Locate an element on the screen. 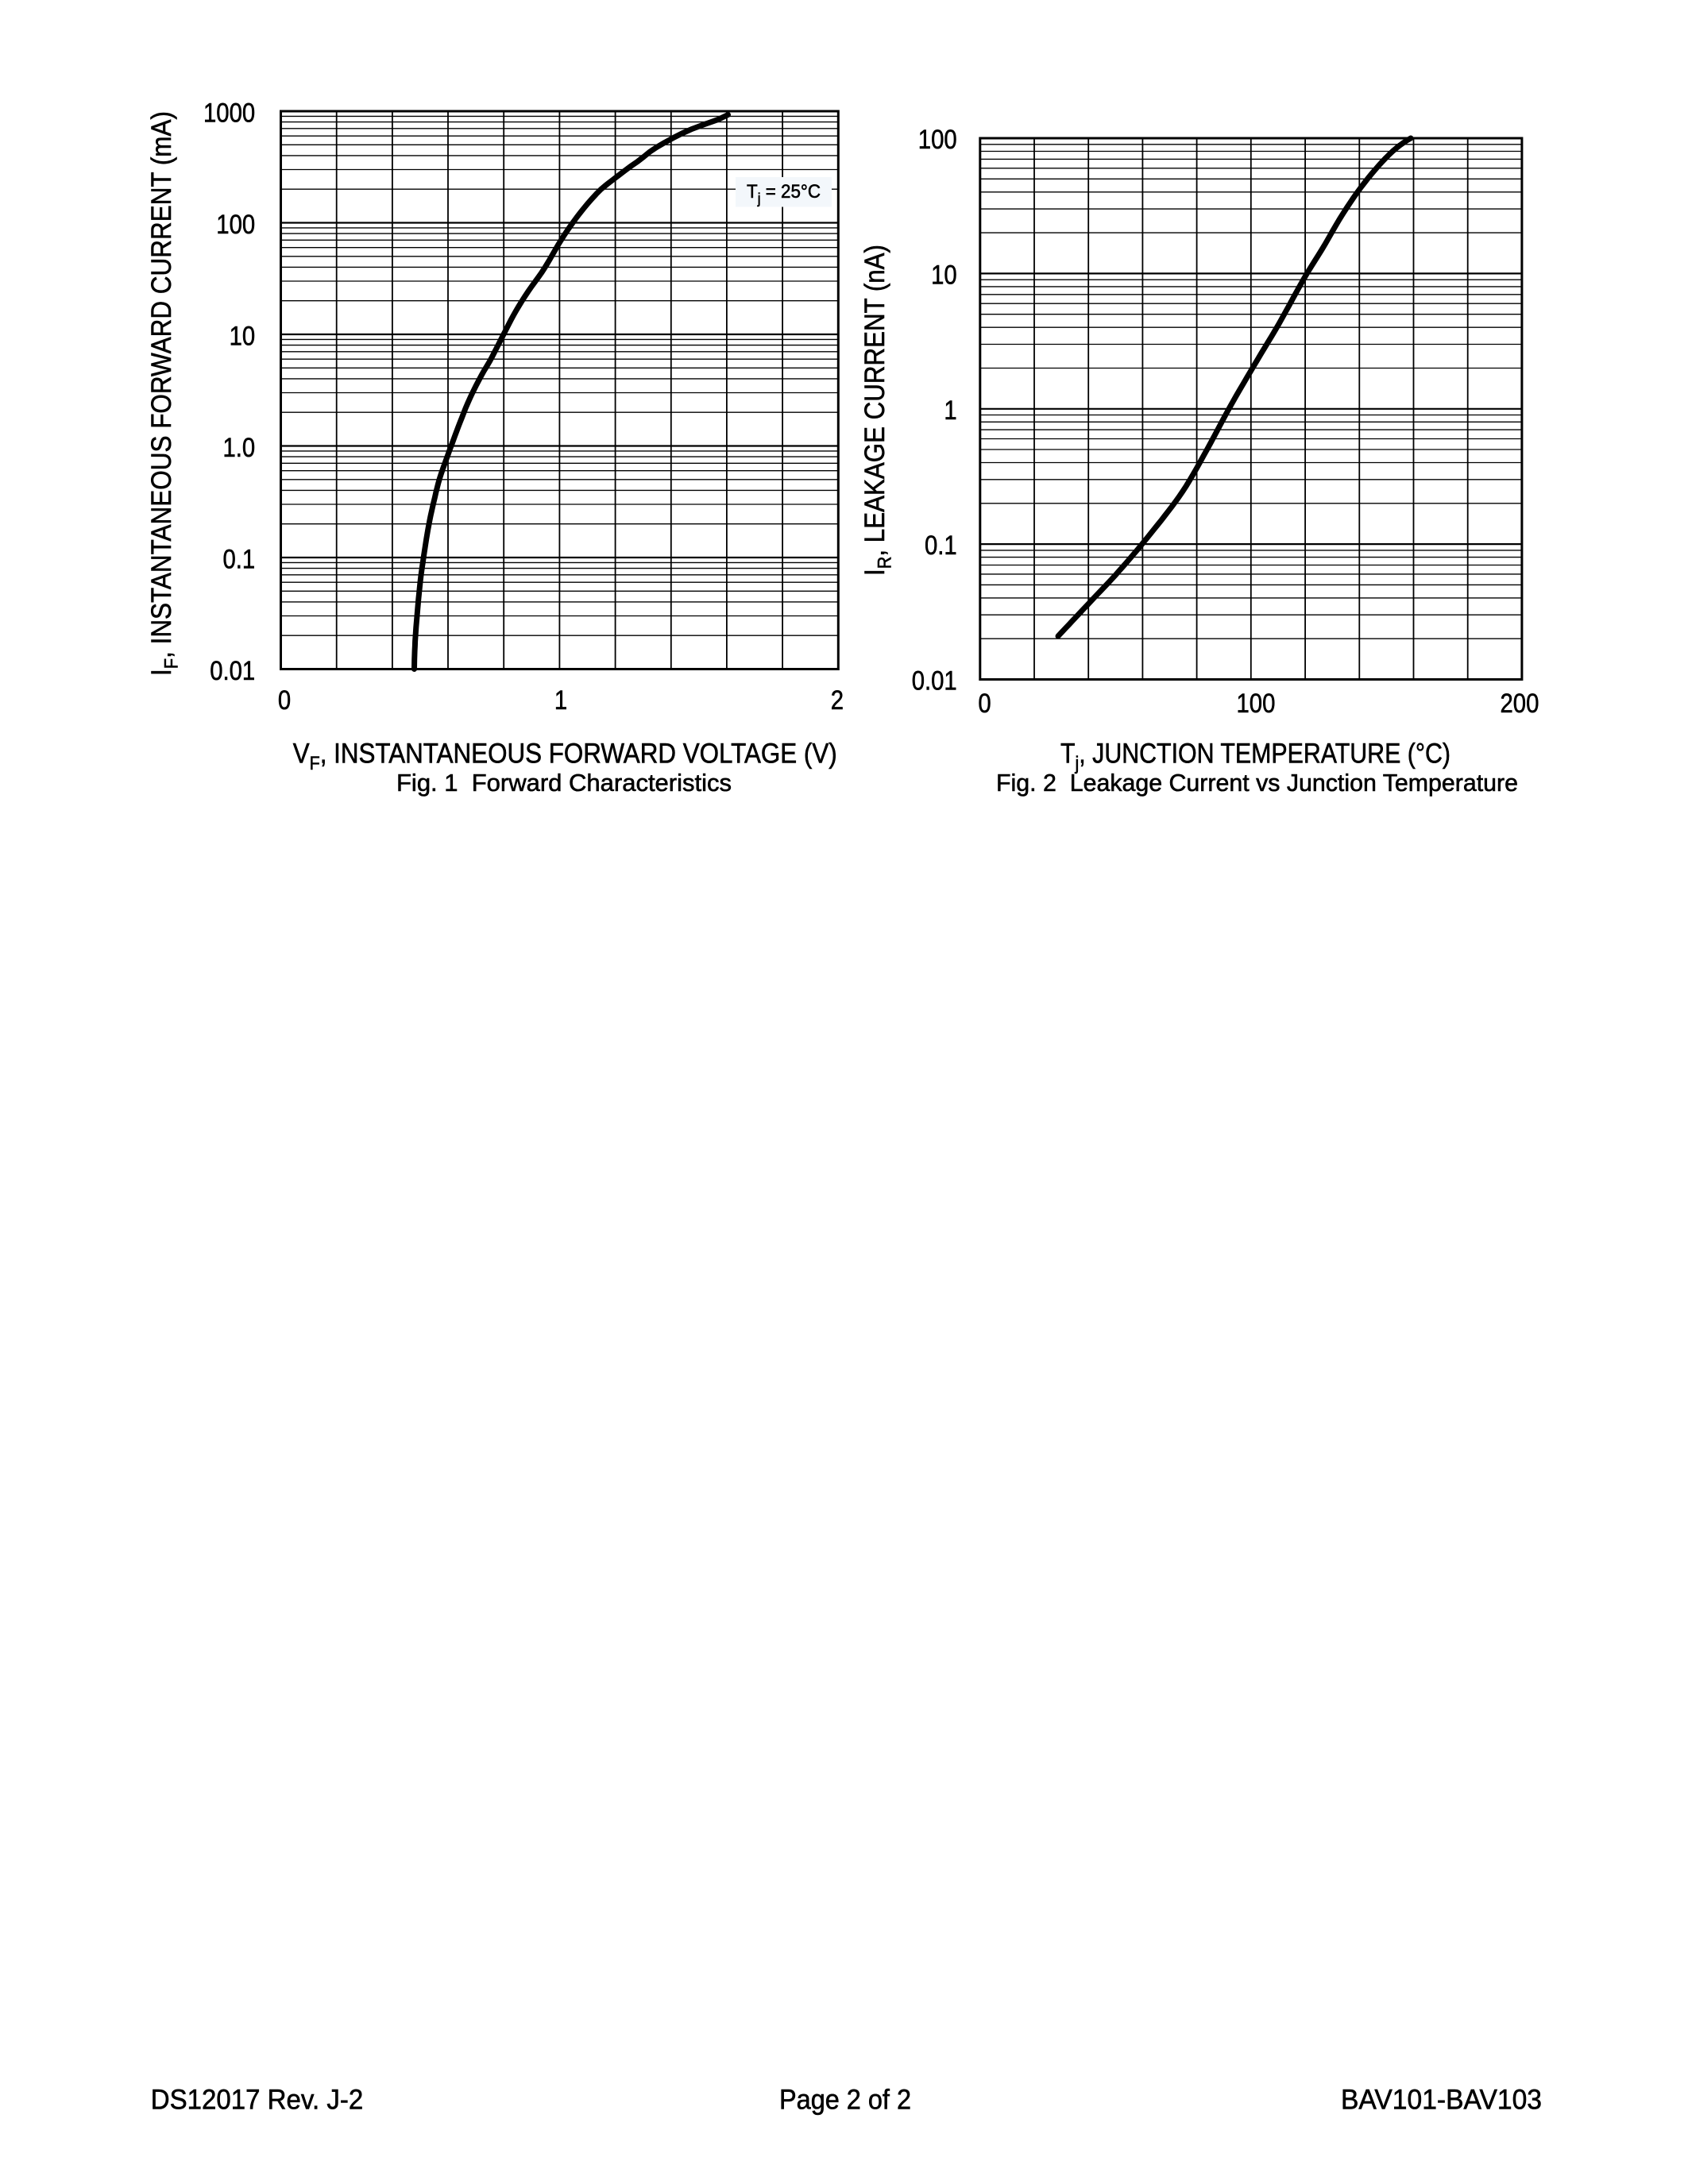 This screenshot has height=2184, width=1688. svg-text: , JUNCTION TEMPERATURE (°C) is located at coordinates (1264, 754).